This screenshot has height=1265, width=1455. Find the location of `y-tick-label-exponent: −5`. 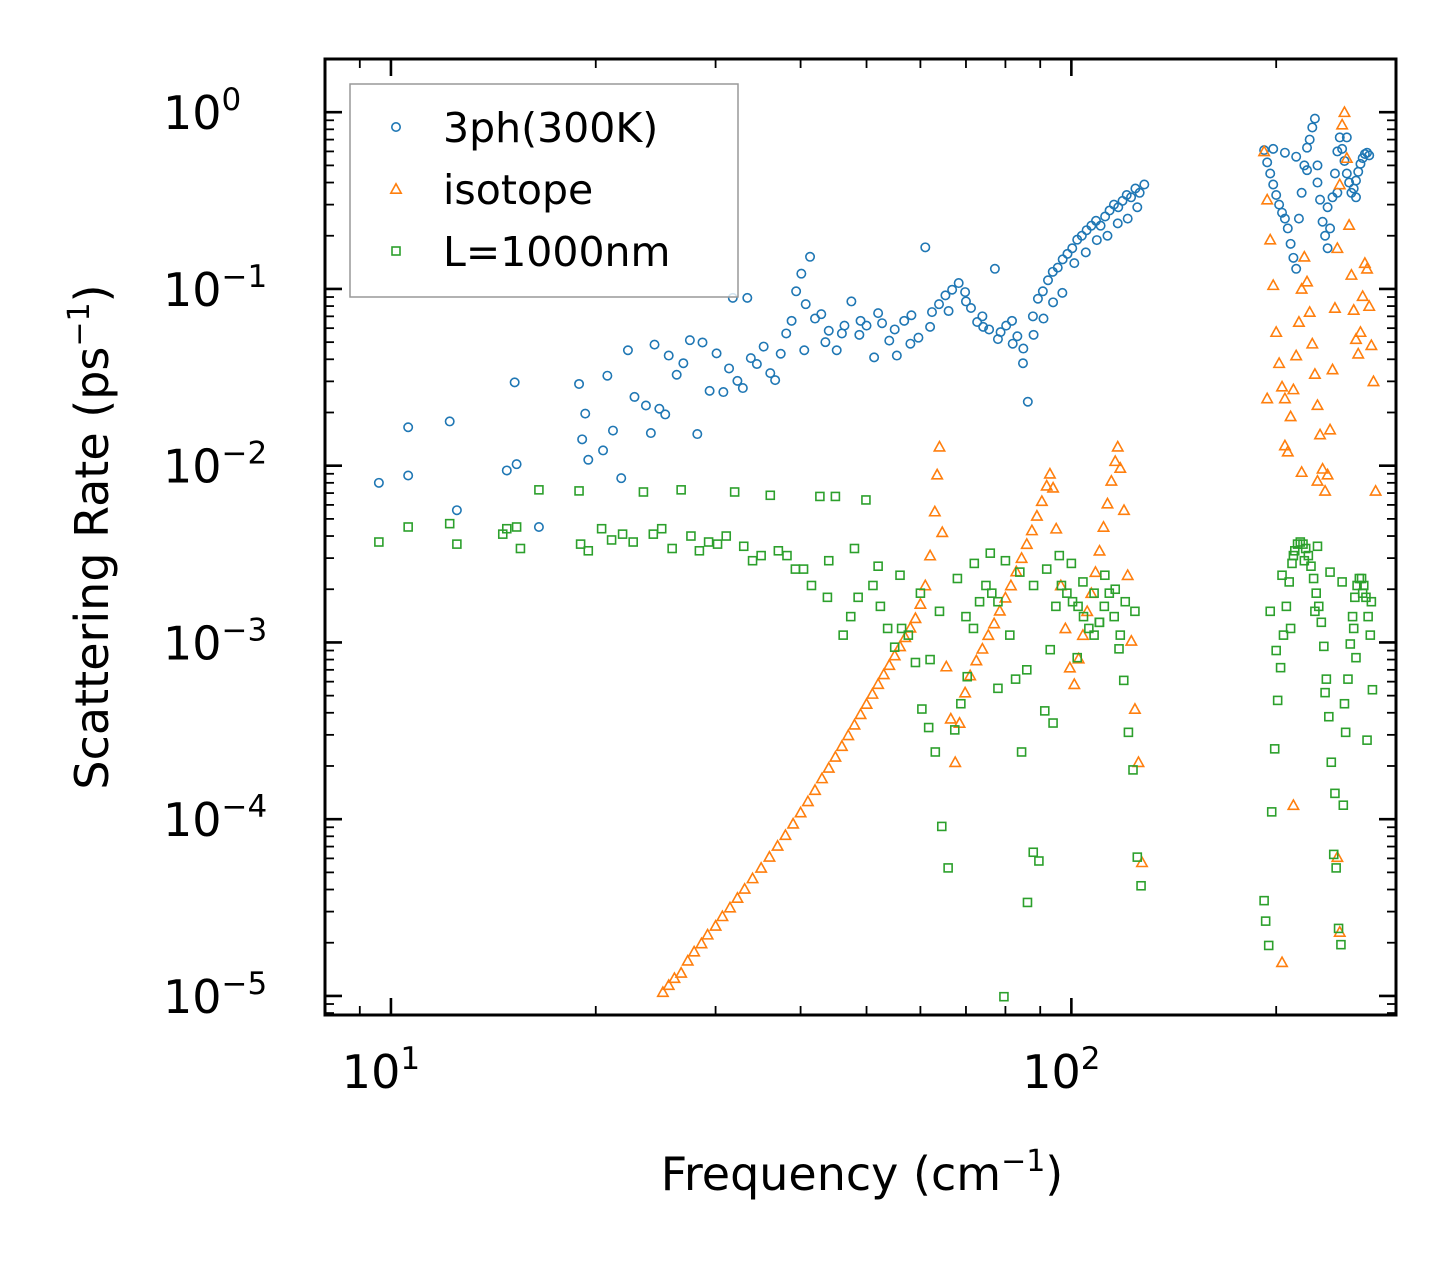

y-tick-label-exponent: −5 is located at coordinates (245, 984).